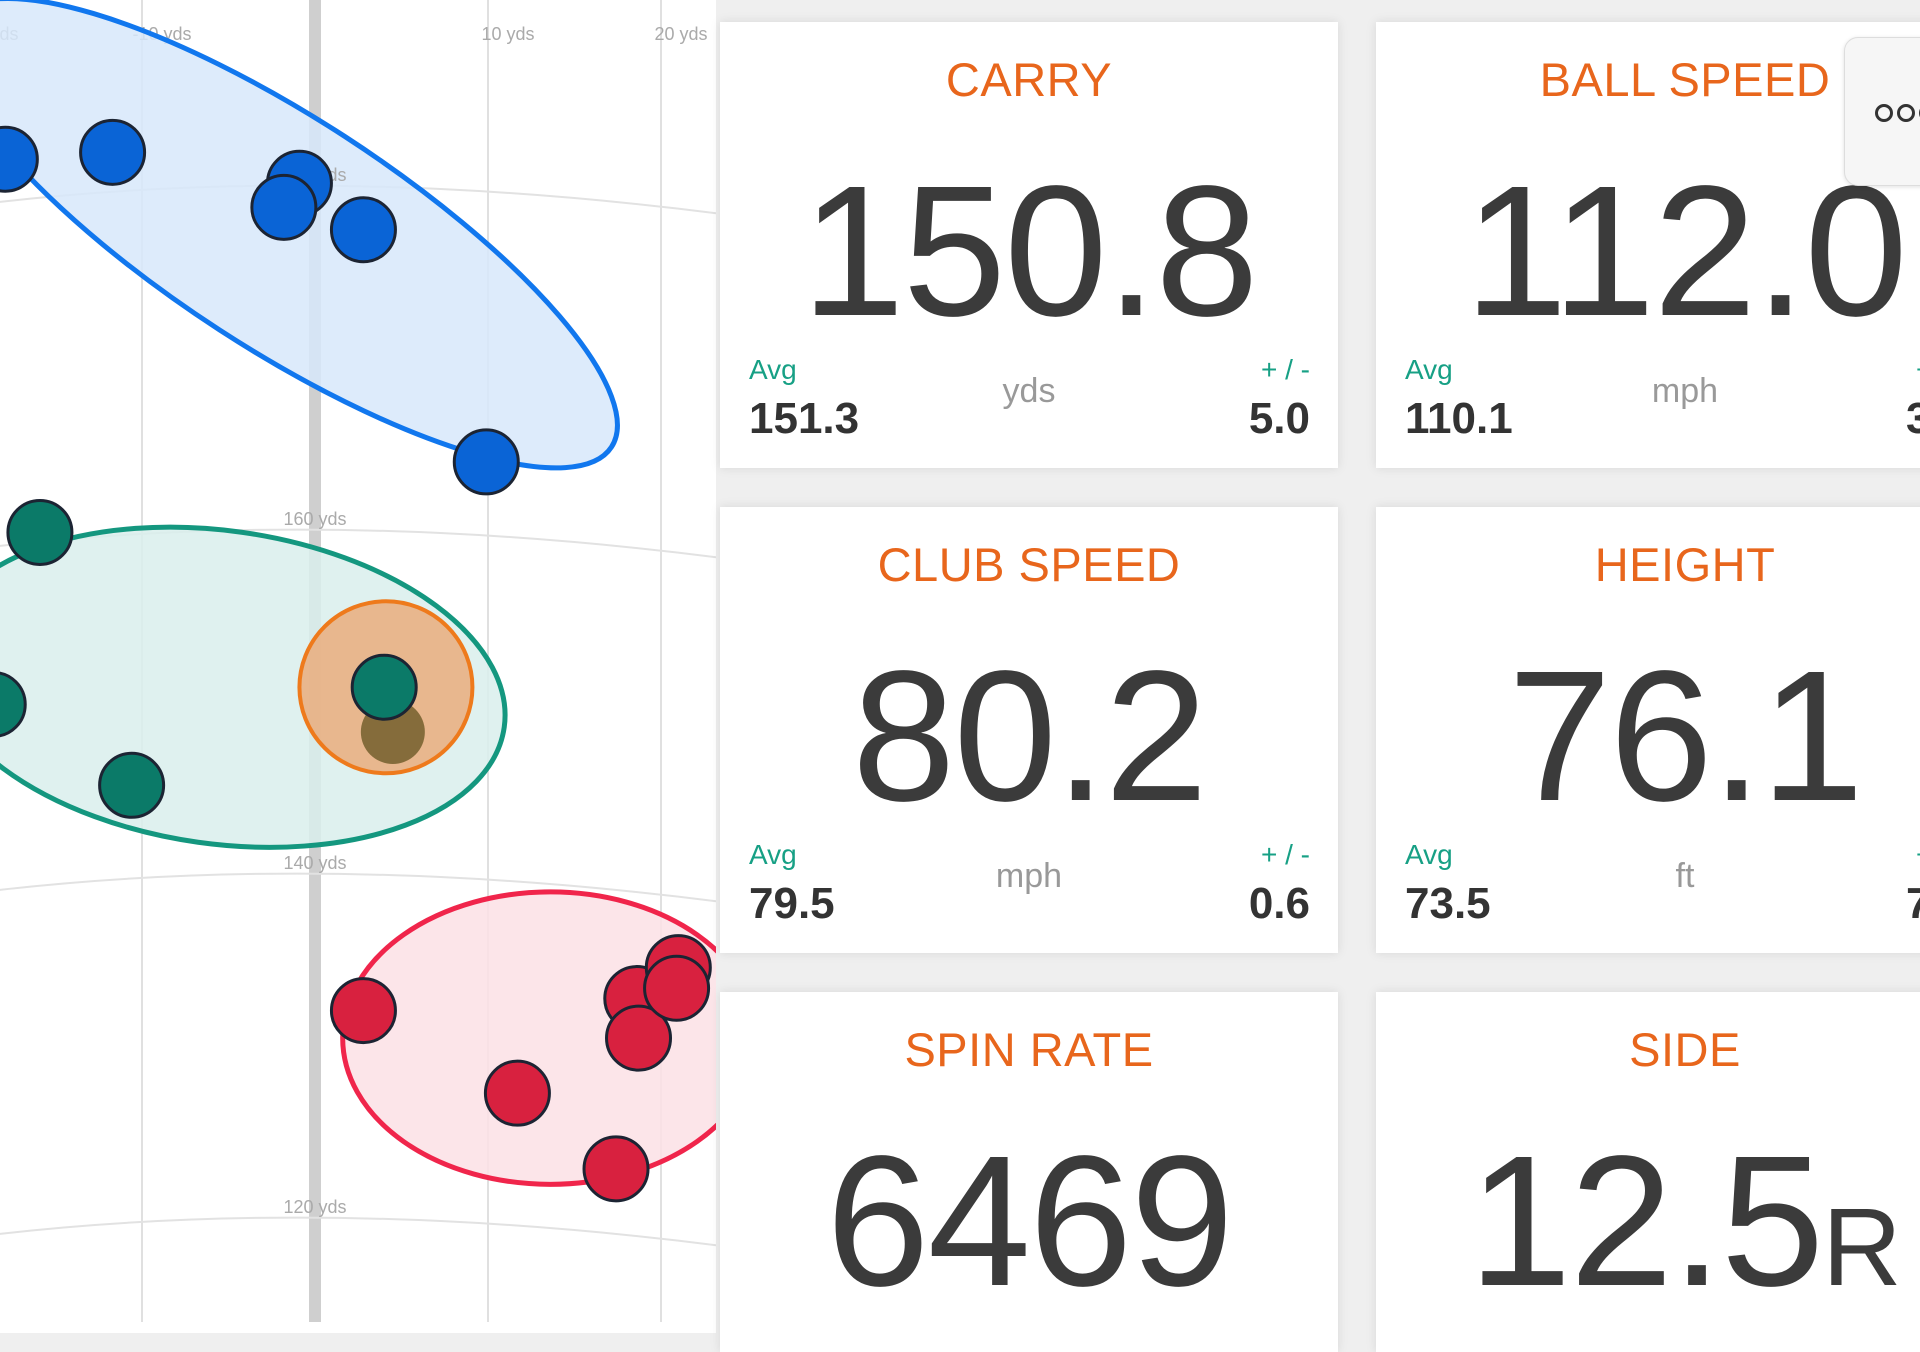 This screenshot has height=1352, width=1920. I want to click on metric-value: 150.8, so click(1029, 251).